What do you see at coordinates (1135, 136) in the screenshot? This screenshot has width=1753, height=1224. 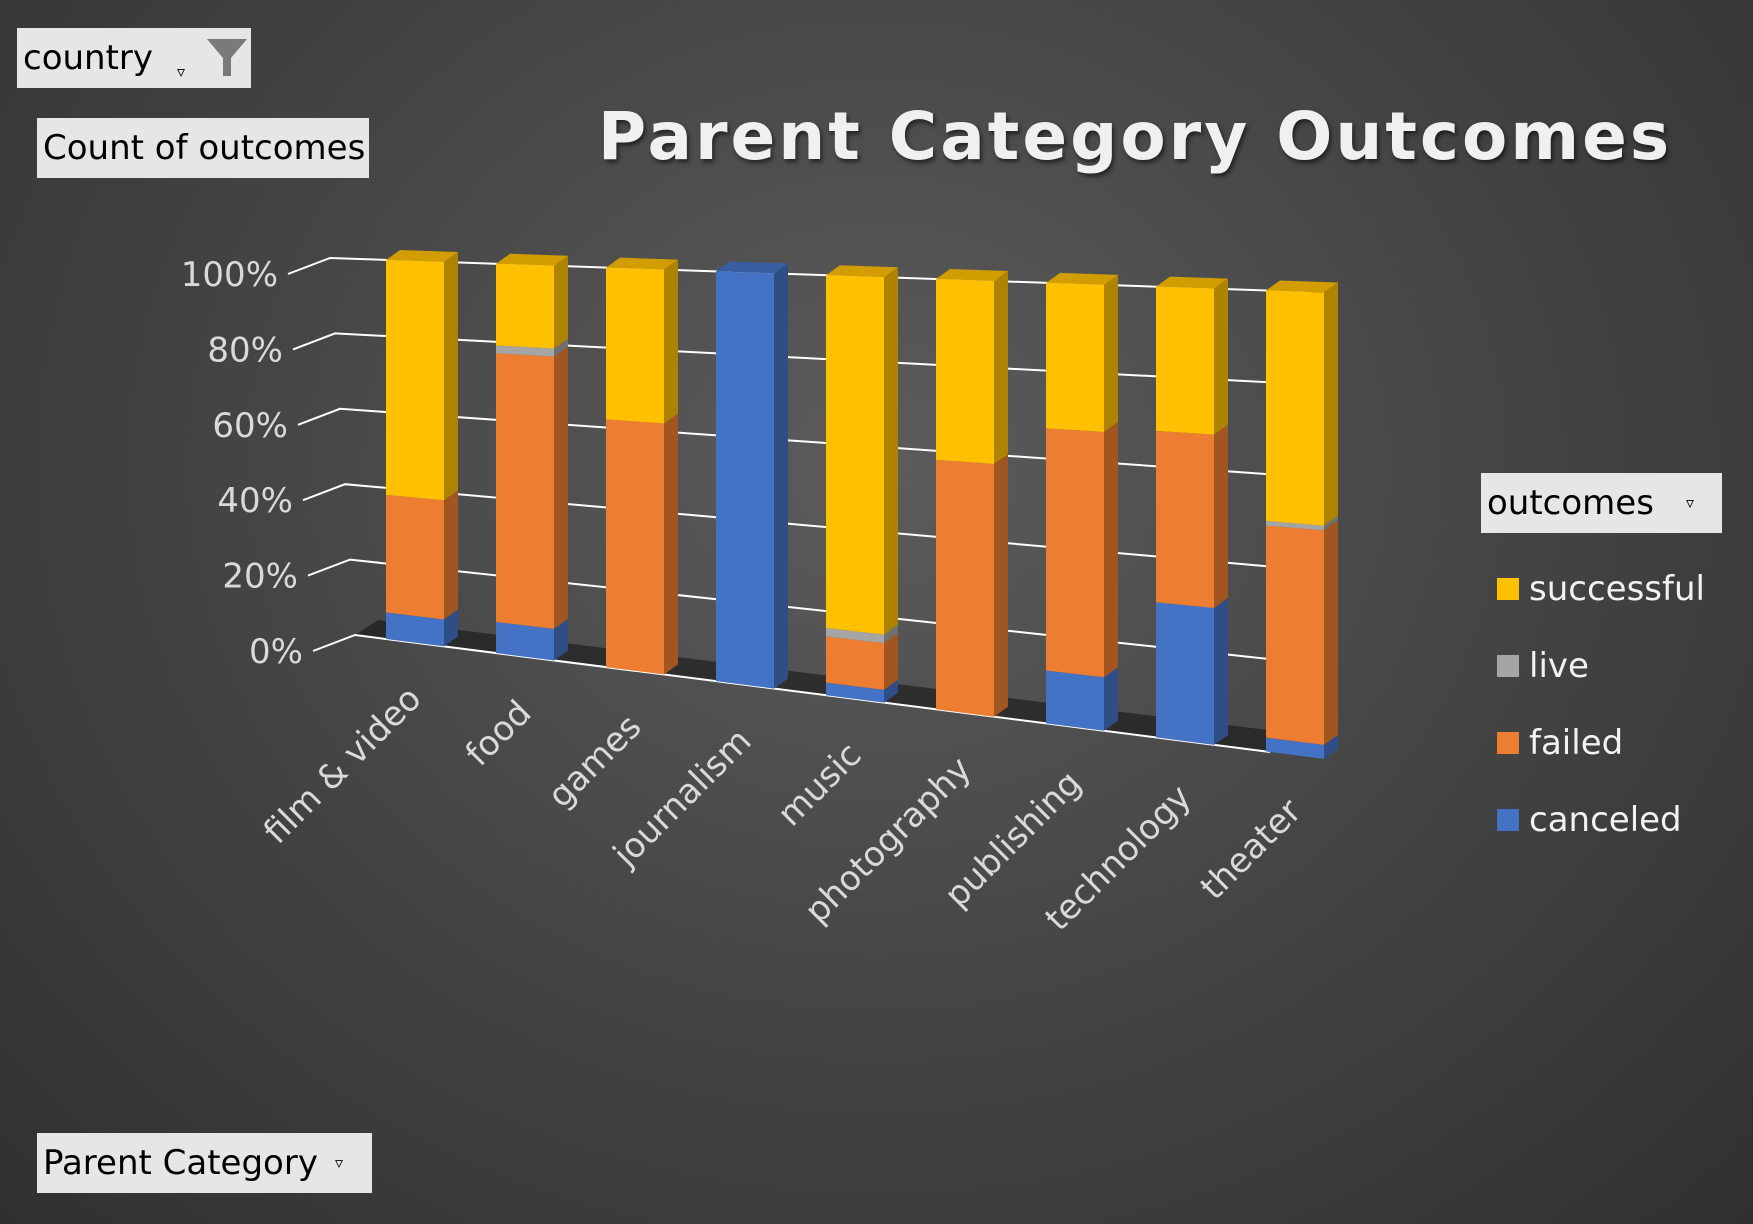 I see `chart-title: Parent Category Outcomes` at bounding box center [1135, 136].